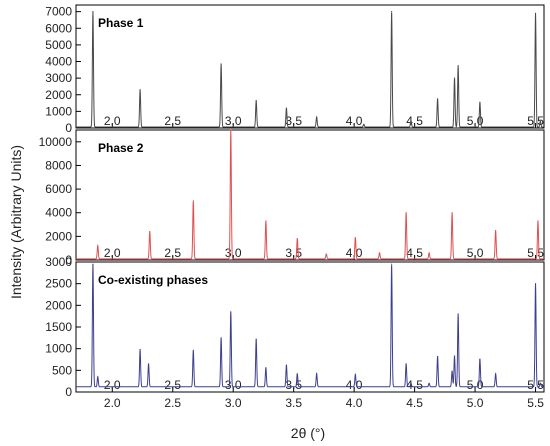 The image size is (550, 446). I want to click on y-tick-label: 10000, so click(56, 142).